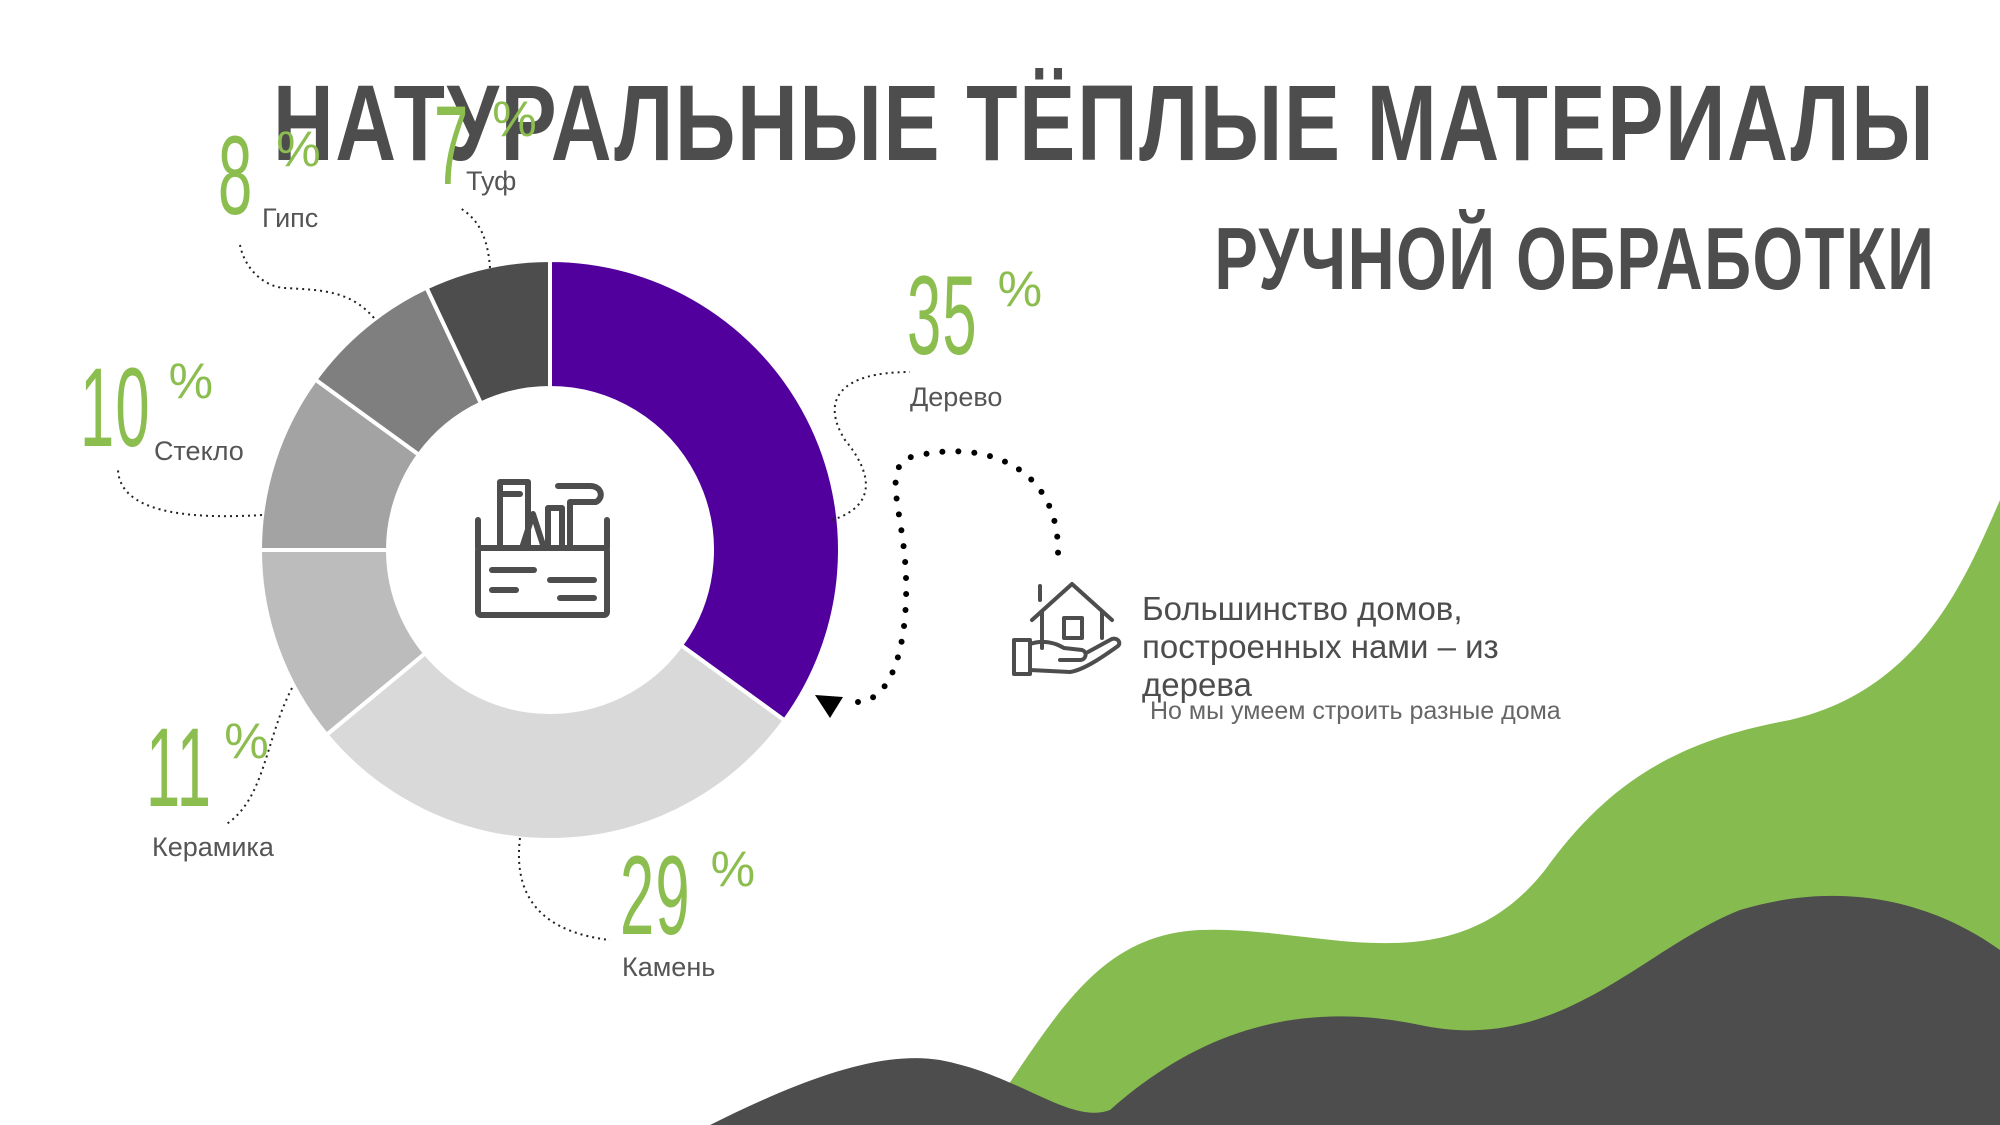  I want to click on note-headline-line1: Большинство домов,, so click(1302, 608).